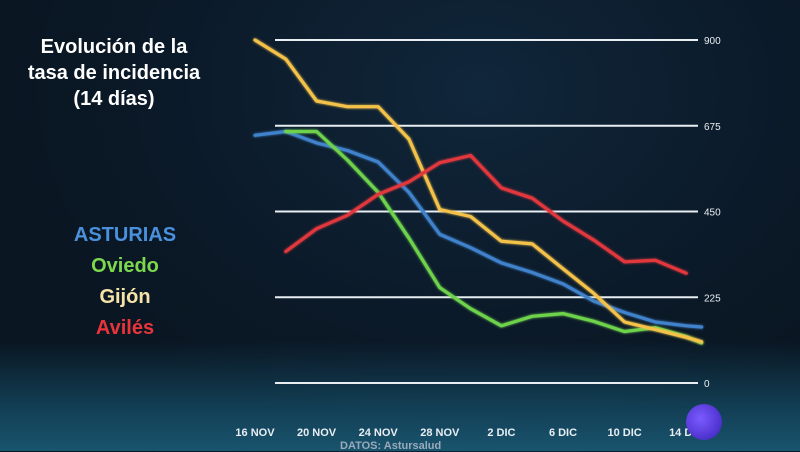 The height and width of the screenshot is (452, 800). Describe the element at coordinates (125, 297) in the screenshot. I see `legend-gijon: Gijón` at that location.